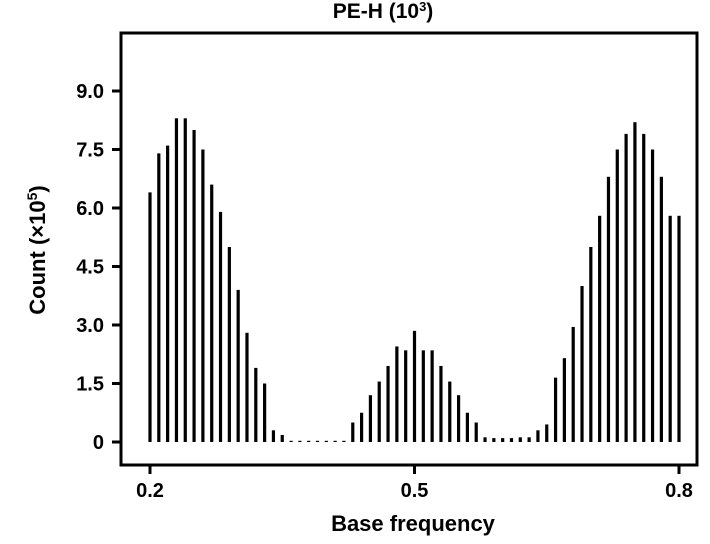 Image resolution: width=710 pixels, height=544 pixels. Describe the element at coordinates (150, 491) in the screenshot. I see `x-tick-label: 0.2` at that location.